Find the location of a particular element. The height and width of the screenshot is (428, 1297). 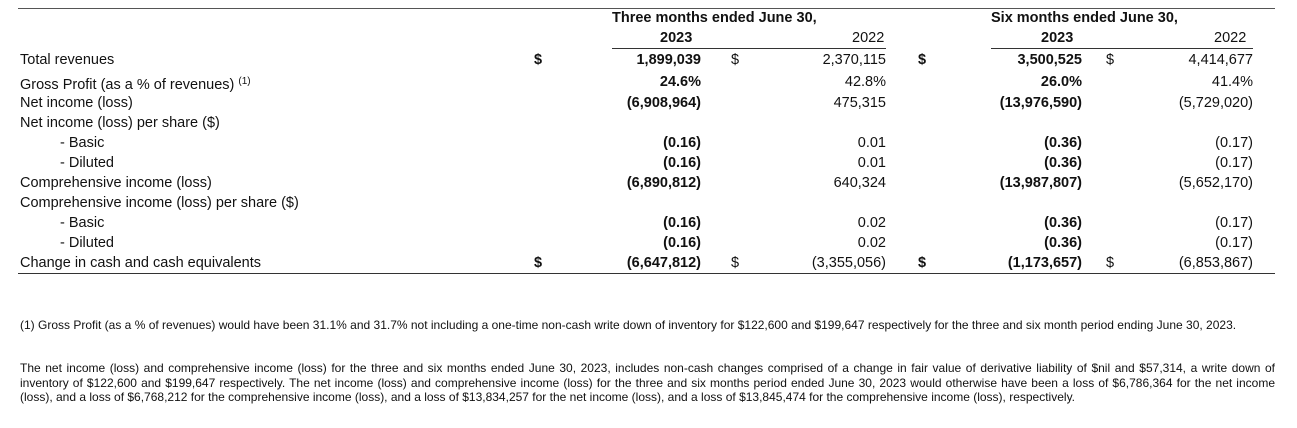

row-label: Total revenues is located at coordinates (67, 60).